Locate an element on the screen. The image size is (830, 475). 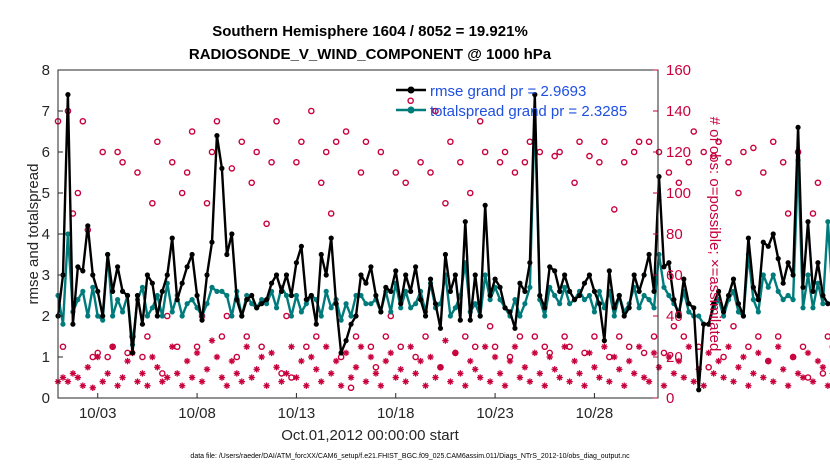
y-right-tick-label: 160 is located at coordinates (678, 70).